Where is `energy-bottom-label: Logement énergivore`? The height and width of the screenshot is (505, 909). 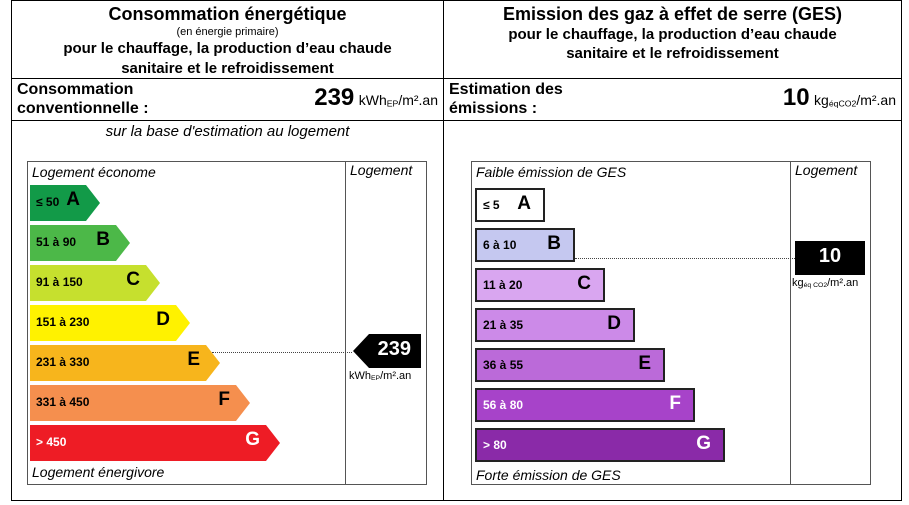 energy-bottom-label: Logement énergivore is located at coordinates (98, 472).